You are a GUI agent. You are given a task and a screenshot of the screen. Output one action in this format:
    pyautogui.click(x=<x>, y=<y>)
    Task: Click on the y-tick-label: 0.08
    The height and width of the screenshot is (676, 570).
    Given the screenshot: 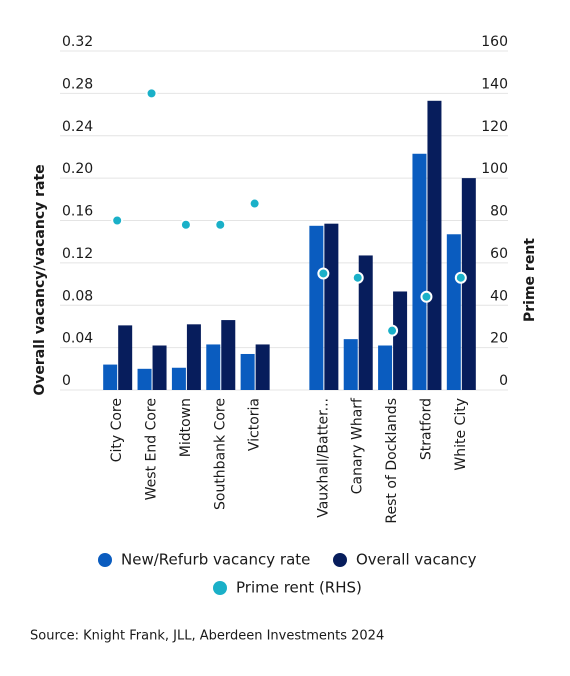 What is the action you would take?
    pyautogui.click(x=77, y=296)
    